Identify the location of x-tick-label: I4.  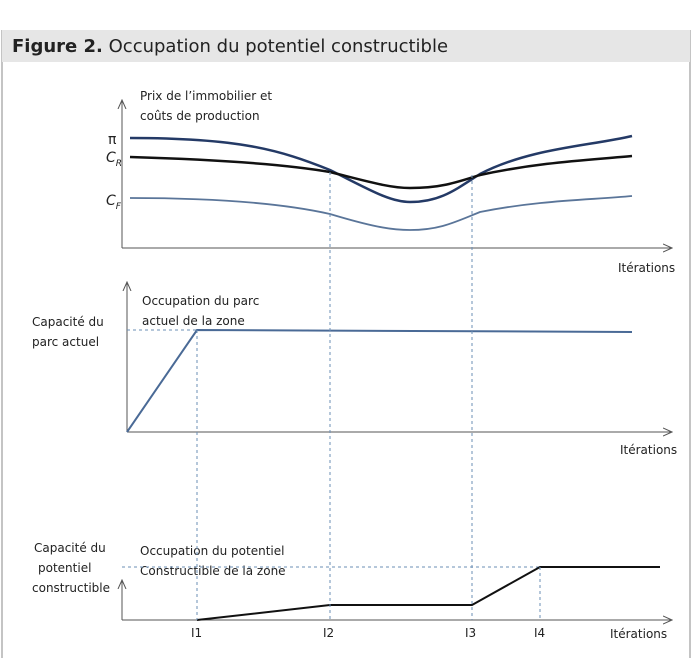
(539, 633).